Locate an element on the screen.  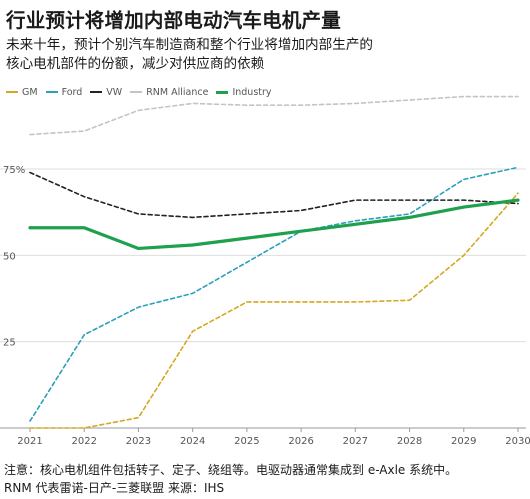
data-point-industry-2030 is located at coordinates (518, 200).